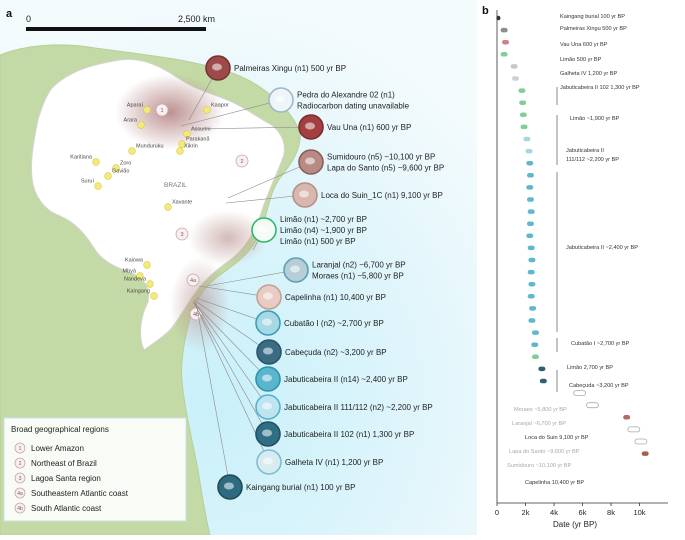 This screenshot has width=685, height=540. Describe the element at coordinates (353, 106) in the screenshot. I see `site-label: Radiocarbon dating unavailable` at that location.